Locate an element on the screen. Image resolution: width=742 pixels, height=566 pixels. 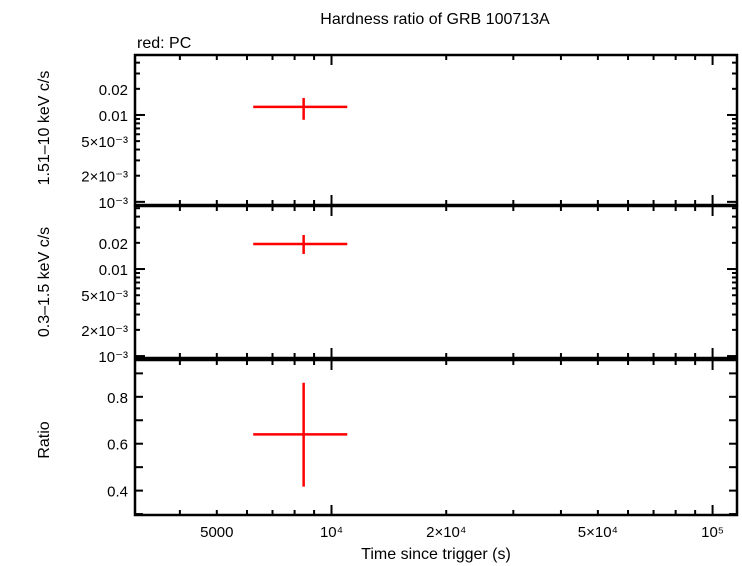
legend-note: red: PC is located at coordinates (164, 43).